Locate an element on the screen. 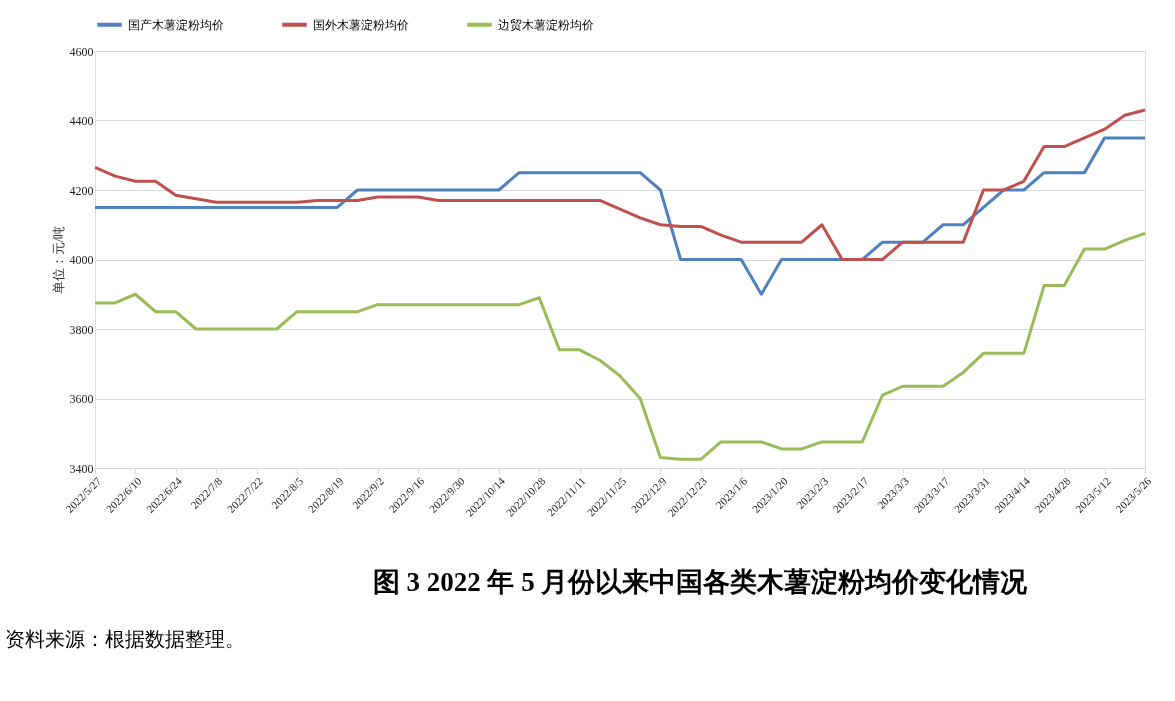 This screenshot has width=1175, height=701. text: 资料来源：根据数据整理。 is located at coordinates (125, 639).